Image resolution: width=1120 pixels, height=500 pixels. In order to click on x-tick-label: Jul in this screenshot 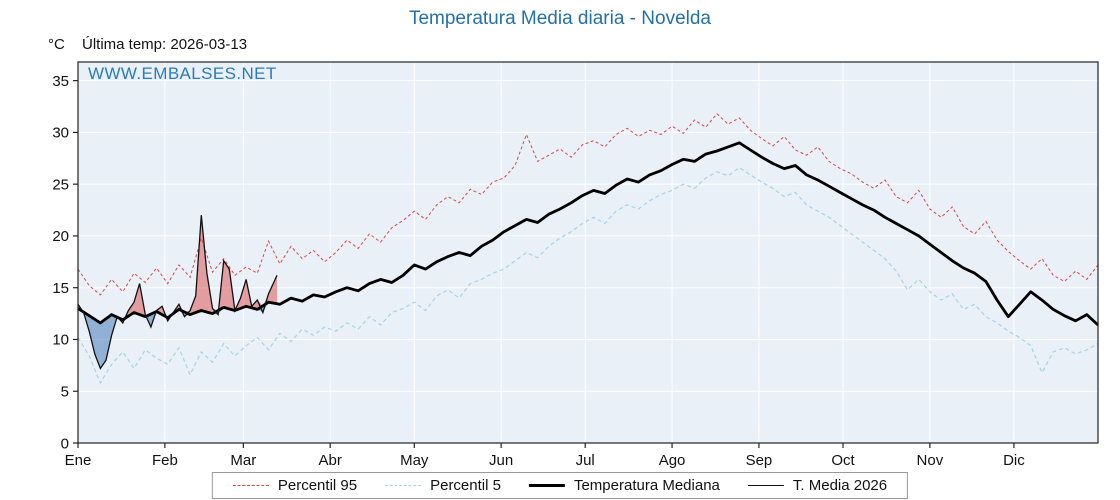, I will do `click(585, 460)`.